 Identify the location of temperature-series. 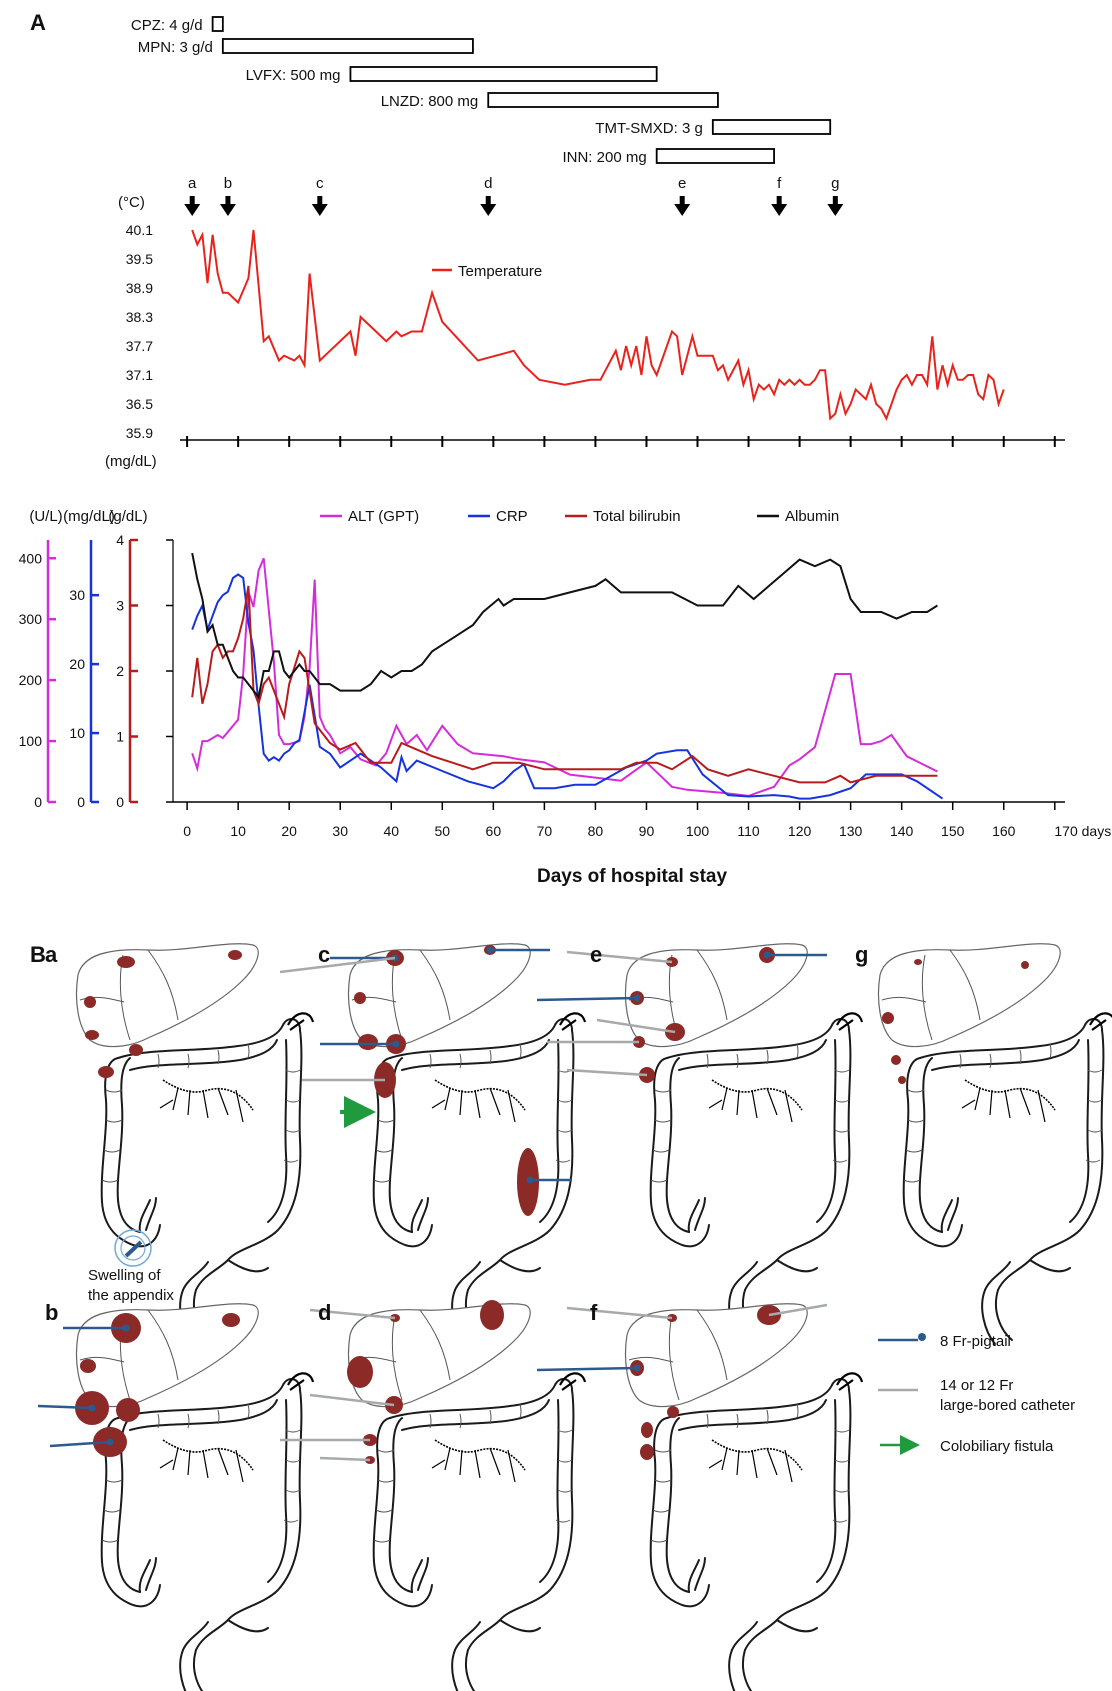
(598, 325).